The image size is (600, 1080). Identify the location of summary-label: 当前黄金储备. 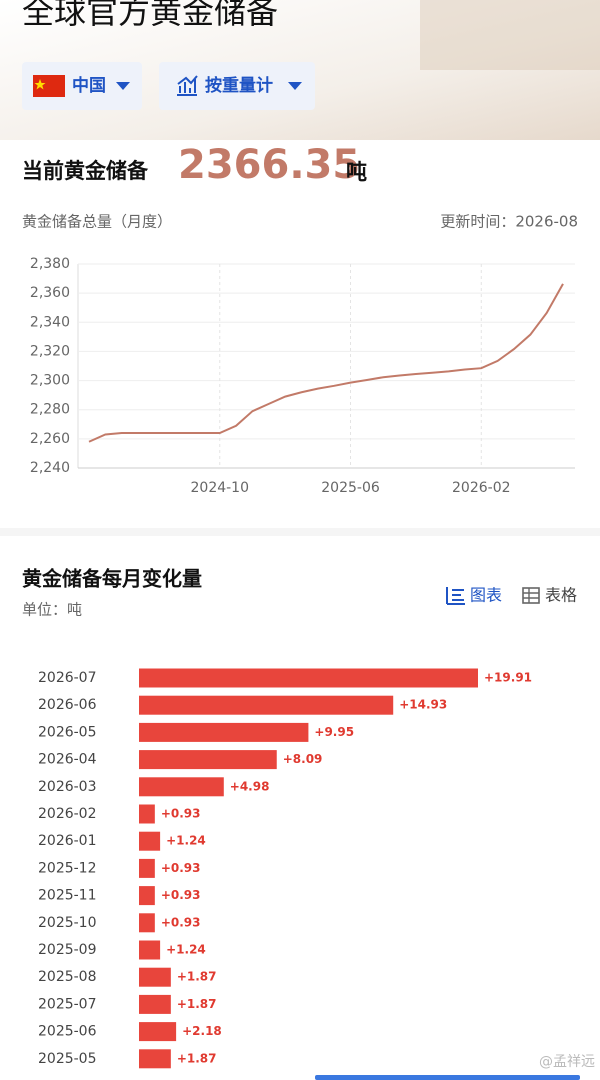
(85, 171).